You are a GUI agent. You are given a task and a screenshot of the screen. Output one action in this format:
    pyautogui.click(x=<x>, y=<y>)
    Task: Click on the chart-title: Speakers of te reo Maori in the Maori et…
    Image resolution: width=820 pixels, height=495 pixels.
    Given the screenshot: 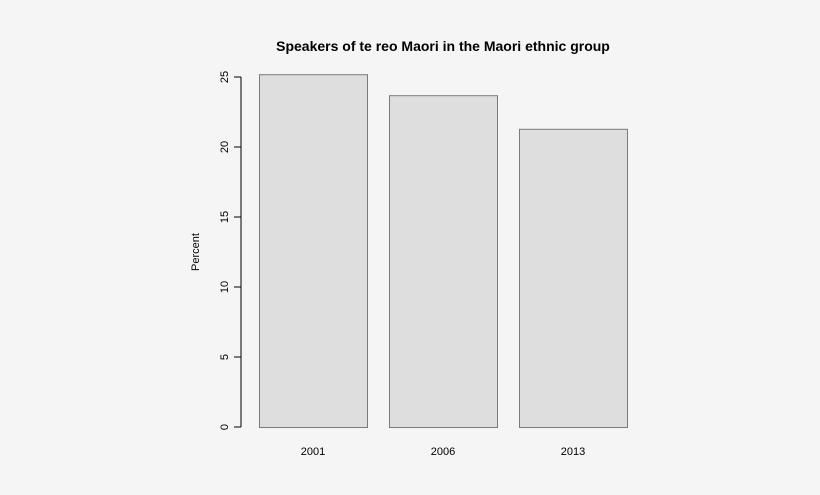 What is the action you would take?
    pyautogui.click(x=443, y=46)
    